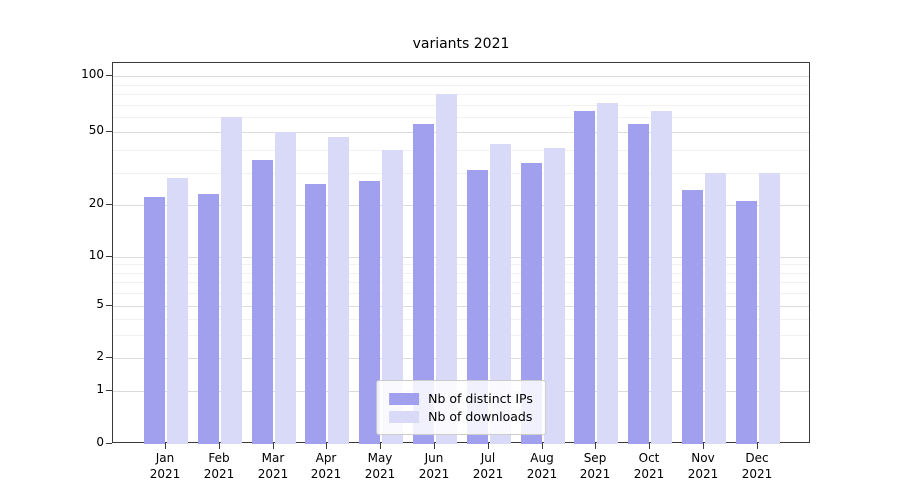  I want to click on ytick-label-0: 0, so click(100, 442).